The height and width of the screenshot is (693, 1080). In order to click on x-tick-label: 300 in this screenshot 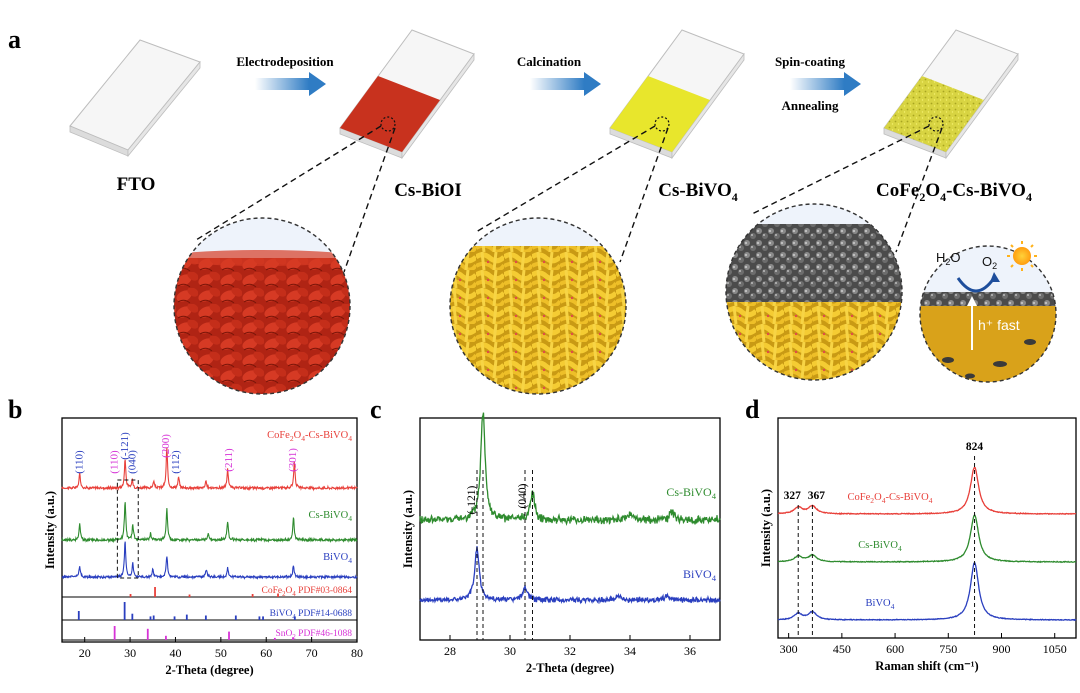, I will do `click(789, 649)`.